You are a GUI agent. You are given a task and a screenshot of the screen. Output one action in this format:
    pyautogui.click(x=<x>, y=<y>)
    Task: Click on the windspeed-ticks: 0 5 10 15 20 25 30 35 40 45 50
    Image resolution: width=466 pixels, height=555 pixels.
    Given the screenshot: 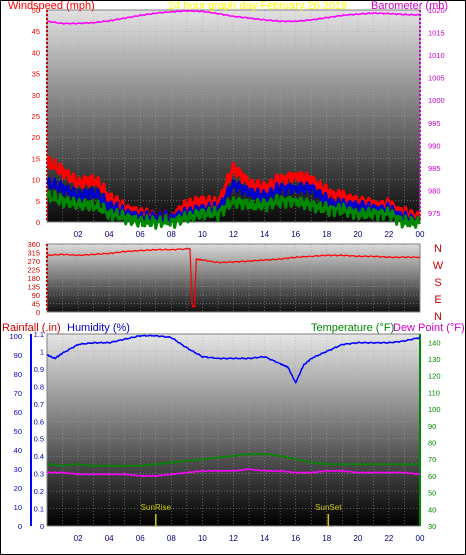 What is the action you would take?
    pyautogui.click(x=36, y=116)
    